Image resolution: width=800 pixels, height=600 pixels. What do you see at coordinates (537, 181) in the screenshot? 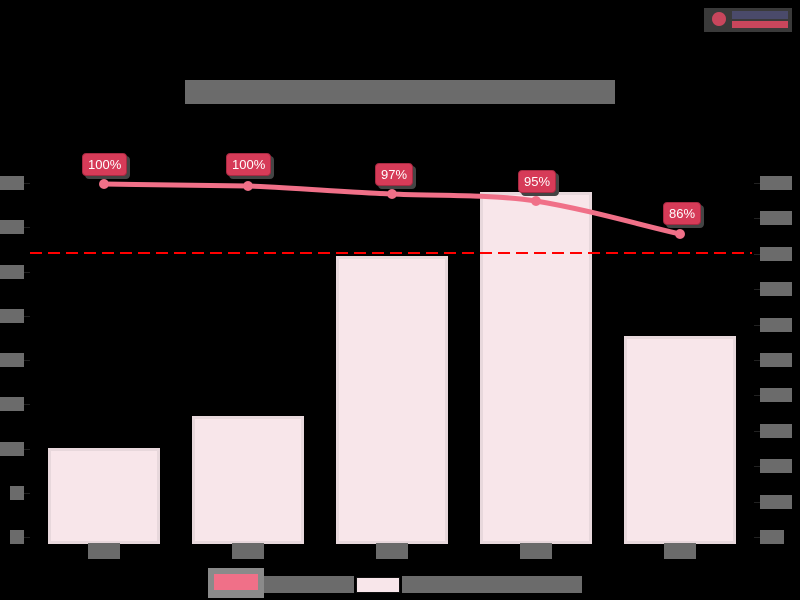
I see `data-label: 95%` at bounding box center [537, 181].